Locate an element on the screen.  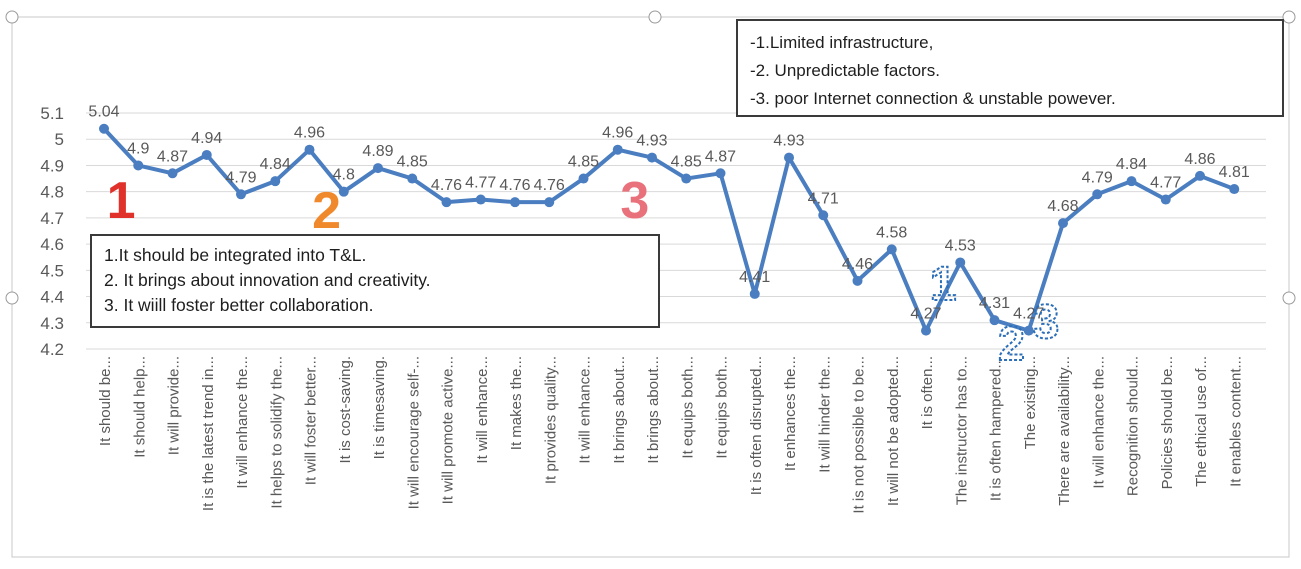
y-tick-label: 4.9 is located at coordinates (52, 165).